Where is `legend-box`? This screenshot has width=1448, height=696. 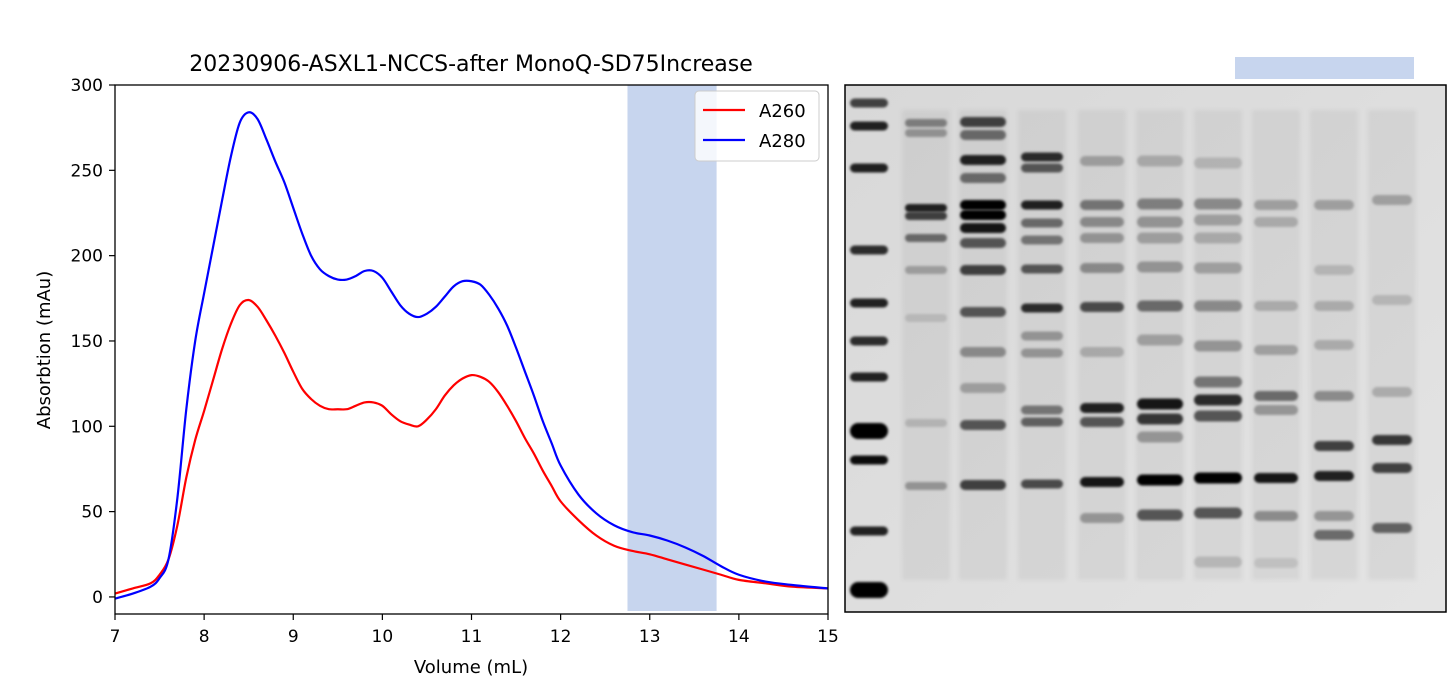
legend-box is located at coordinates (757, 126).